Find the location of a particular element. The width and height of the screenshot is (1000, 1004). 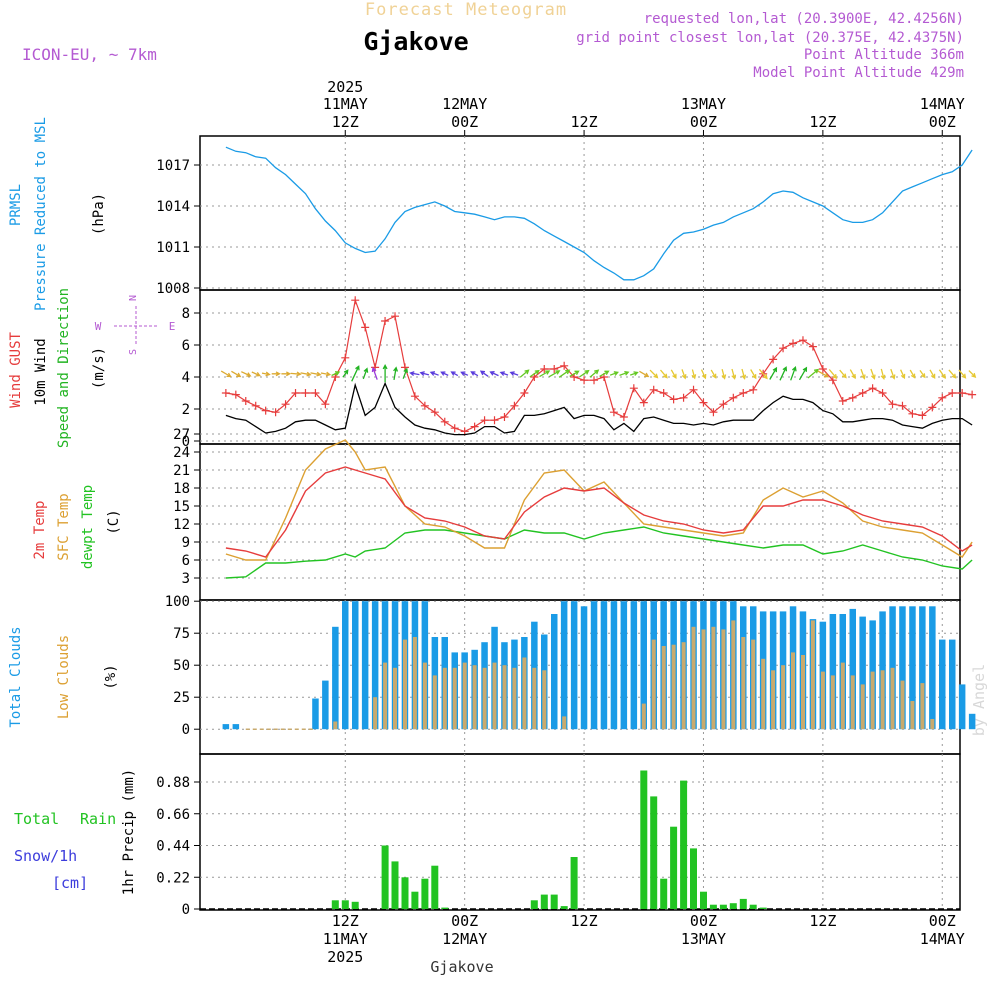

ytick-label-temp: 6 is located at coordinates (186, 561).